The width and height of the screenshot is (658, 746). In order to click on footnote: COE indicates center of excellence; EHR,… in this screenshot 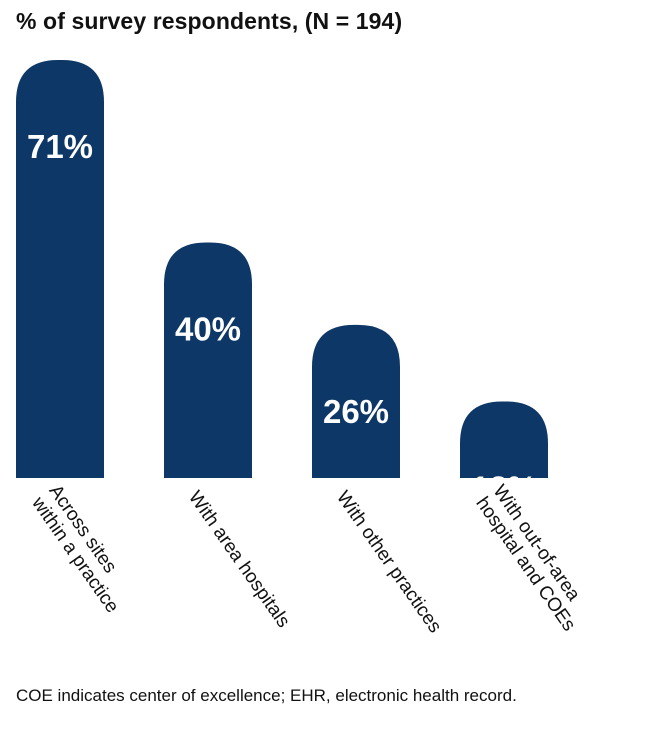, I will do `click(266, 695)`.